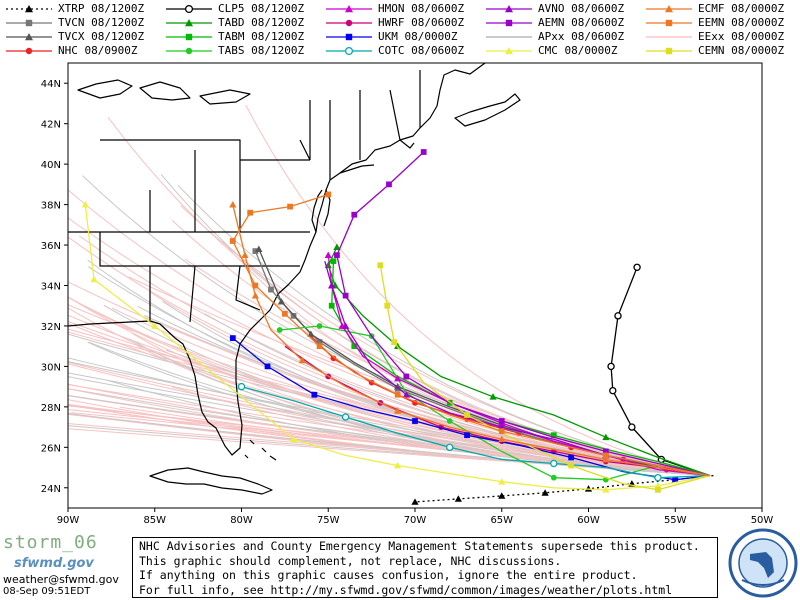 The image size is (800, 600). What do you see at coordinates (762, 520) in the screenshot?
I see `lon-tick-label: 50W` at bounding box center [762, 520].